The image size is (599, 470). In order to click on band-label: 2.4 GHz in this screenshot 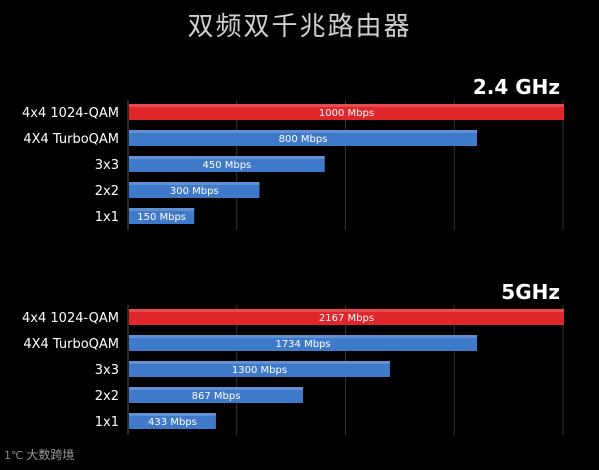, I will do `click(516, 87)`.